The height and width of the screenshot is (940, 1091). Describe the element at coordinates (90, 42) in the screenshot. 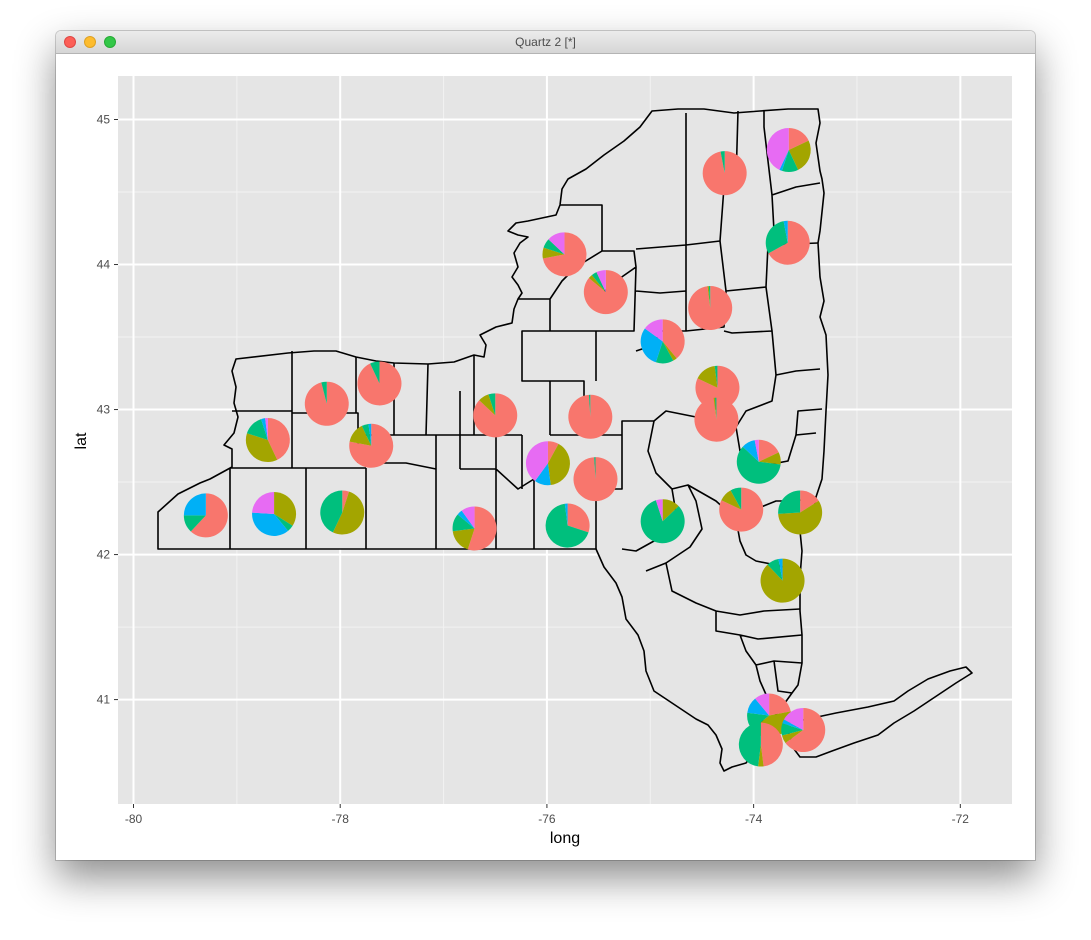

I see `minimize-button` at that location.